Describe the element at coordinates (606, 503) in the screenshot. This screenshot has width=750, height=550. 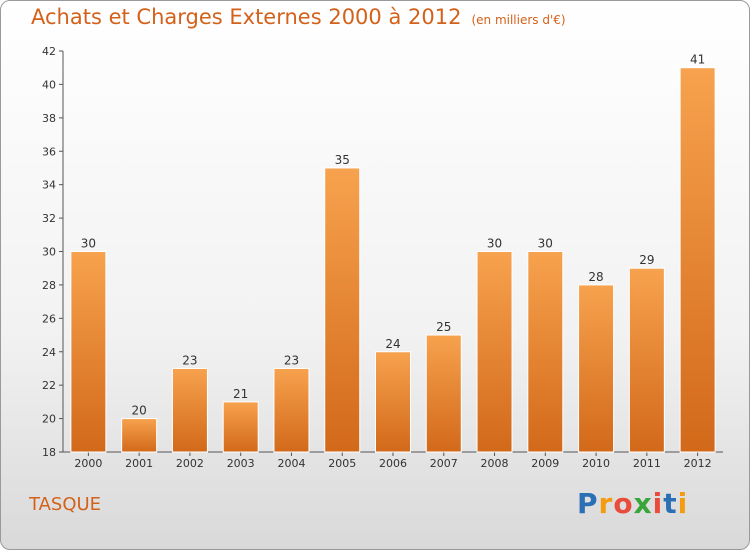
I see `logo-letter: r` at that location.